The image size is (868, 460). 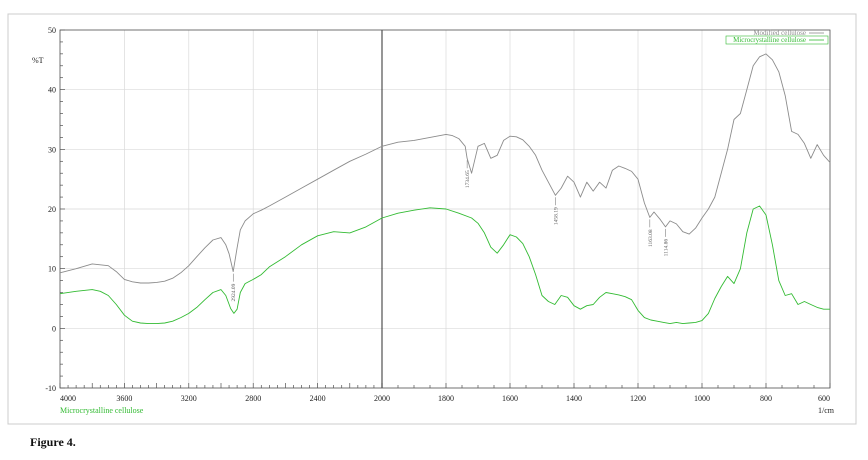 What do you see at coordinates (253, 398) in the screenshot?
I see `x-tick-label: 2800` at bounding box center [253, 398].